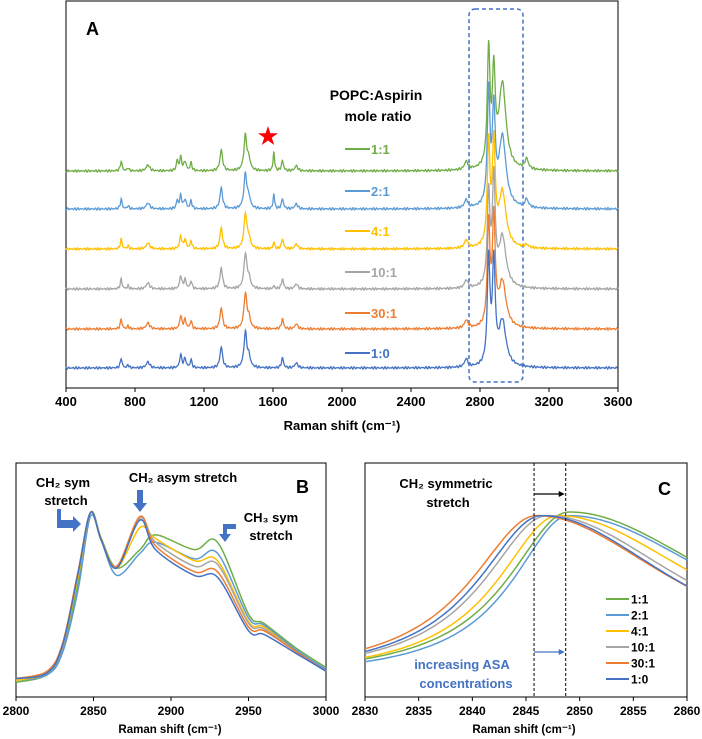 This screenshot has height=739, width=702. I want to click on panel-c-legend: 1:1 2:1 4:1 10:1 30:1 1:0, so click(630, 640).